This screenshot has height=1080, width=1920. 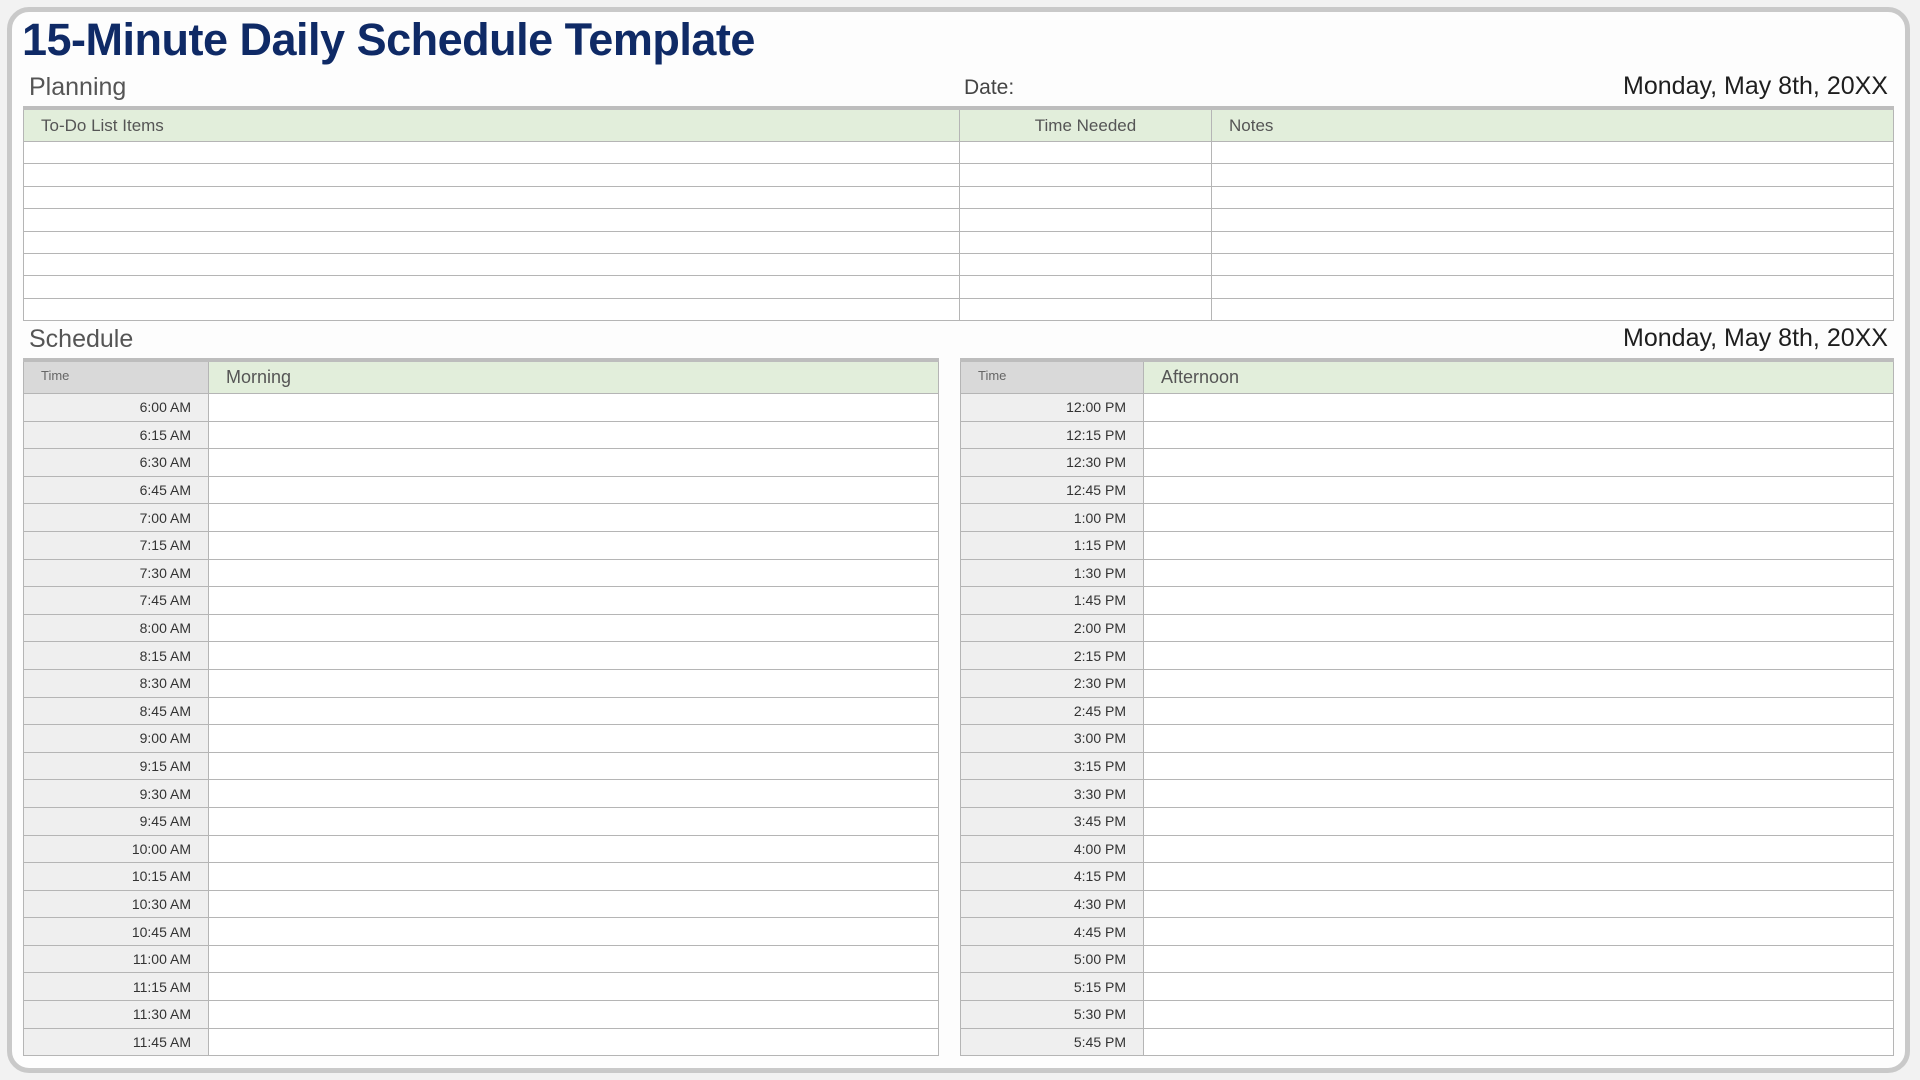 What do you see at coordinates (1052, 517) in the screenshot?
I see `time-slot-label: 1:00 PM` at bounding box center [1052, 517].